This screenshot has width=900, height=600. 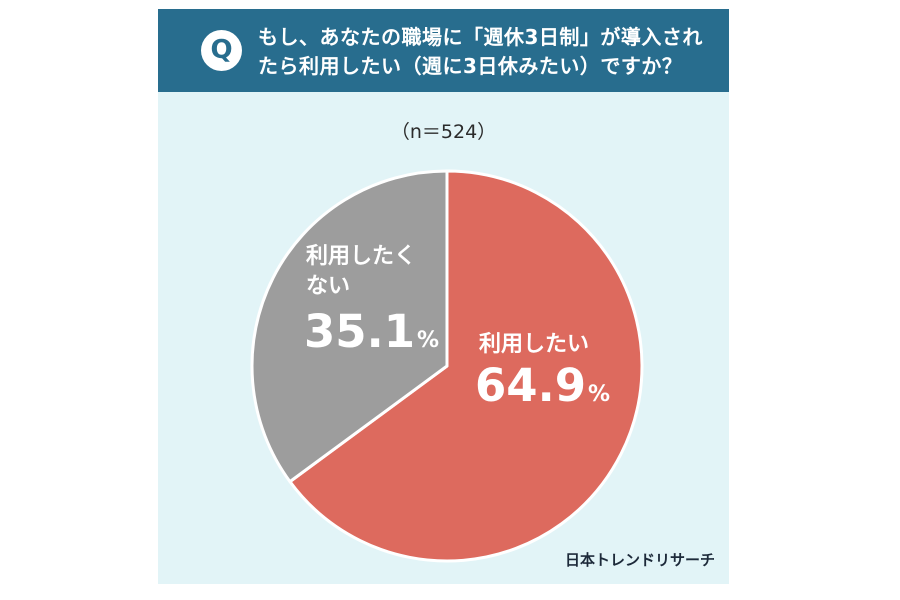 What do you see at coordinates (531, 385) in the screenshot?
I see `slice-value-use-number: 64.9` at bounding box center [531, 385].